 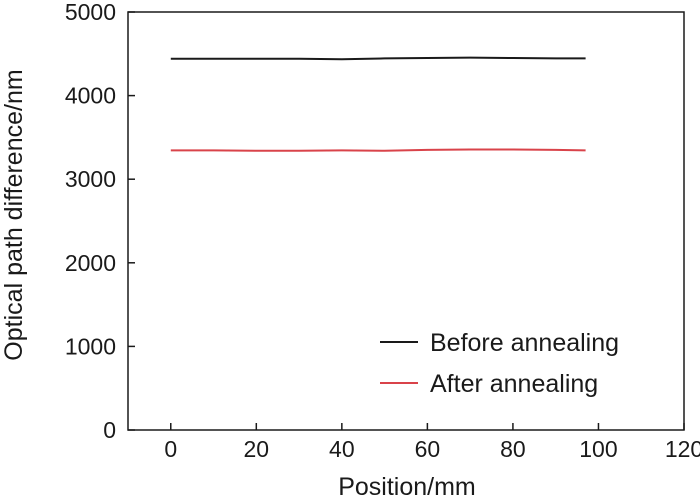 I want to click on legend-label-before-annealing: Before annealing, so click(x=524, y=343).